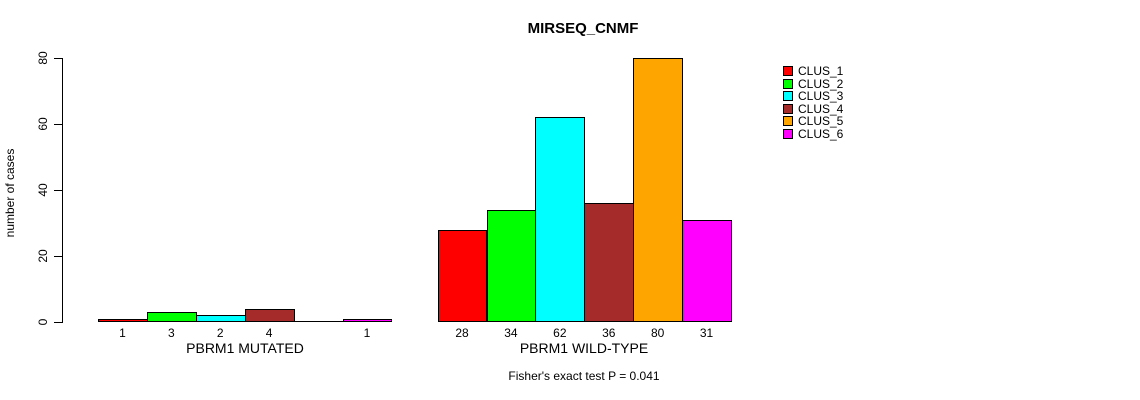 The image size is (1140, 400). Describe the element at coordinates (821, 96) in the screenshot. I see `legend-label: CLUS_3` at that location.